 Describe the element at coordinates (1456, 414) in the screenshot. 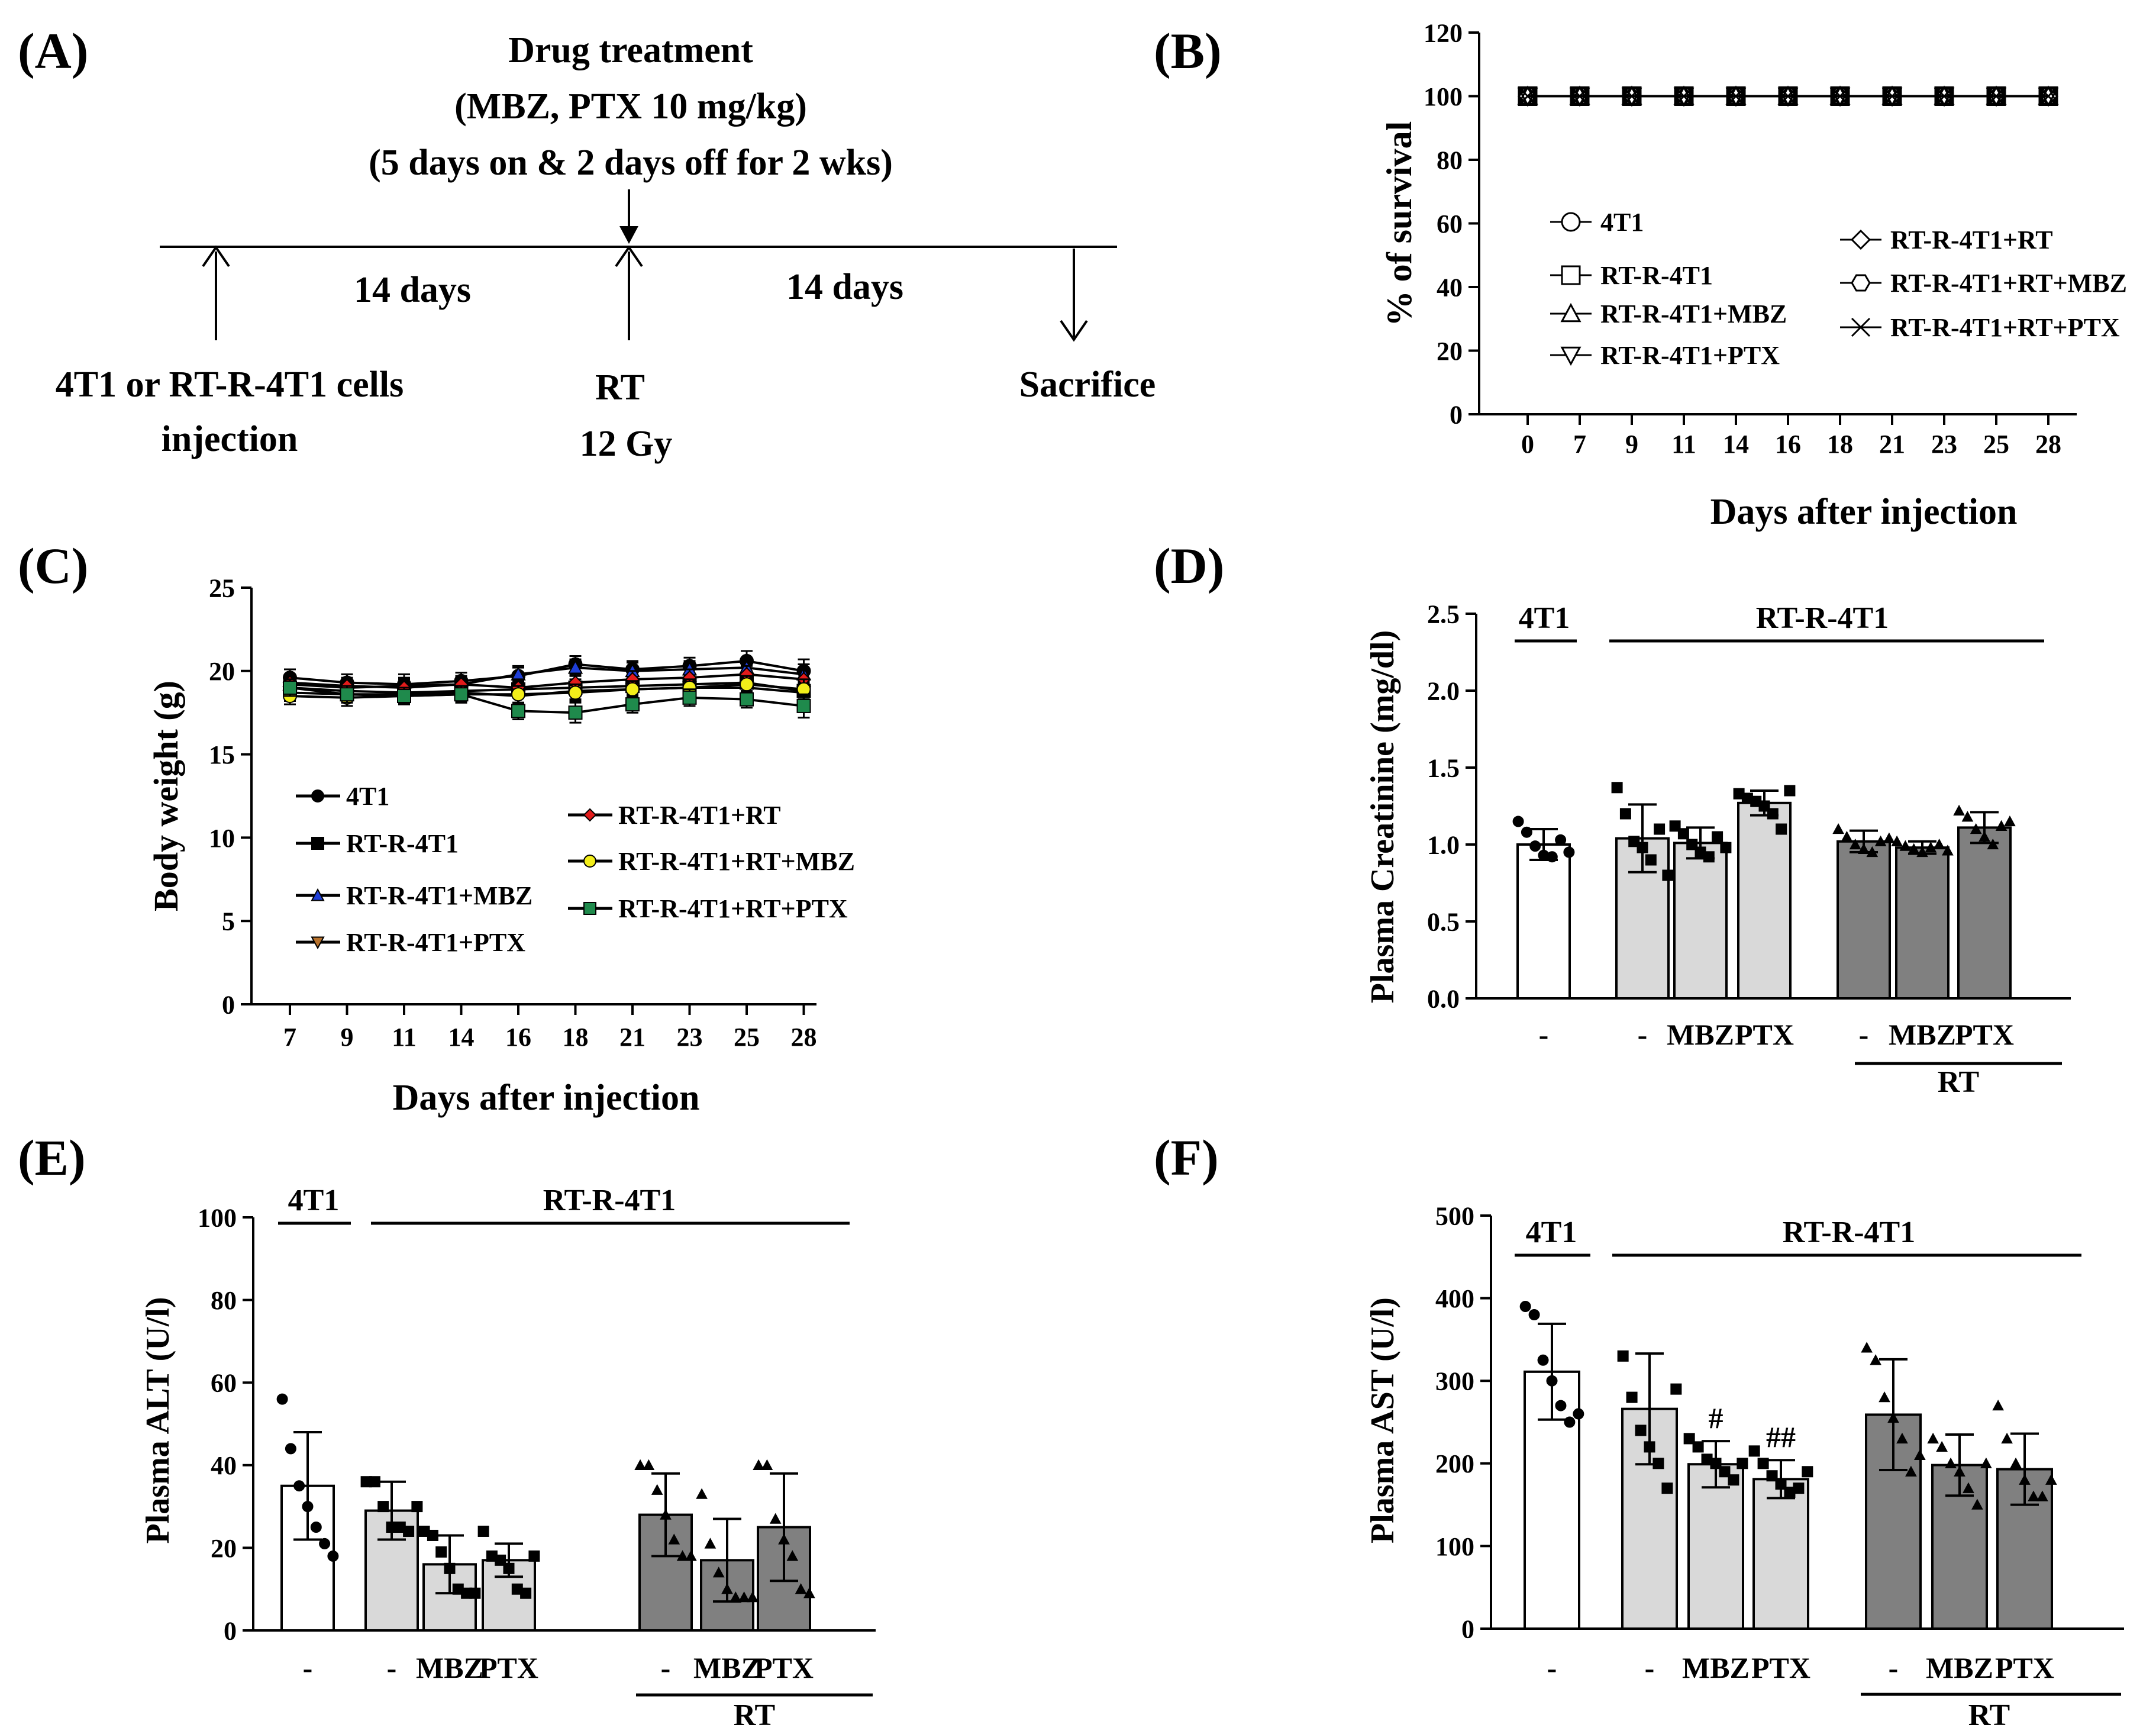

I see `y-tick-label: 0` at that location.